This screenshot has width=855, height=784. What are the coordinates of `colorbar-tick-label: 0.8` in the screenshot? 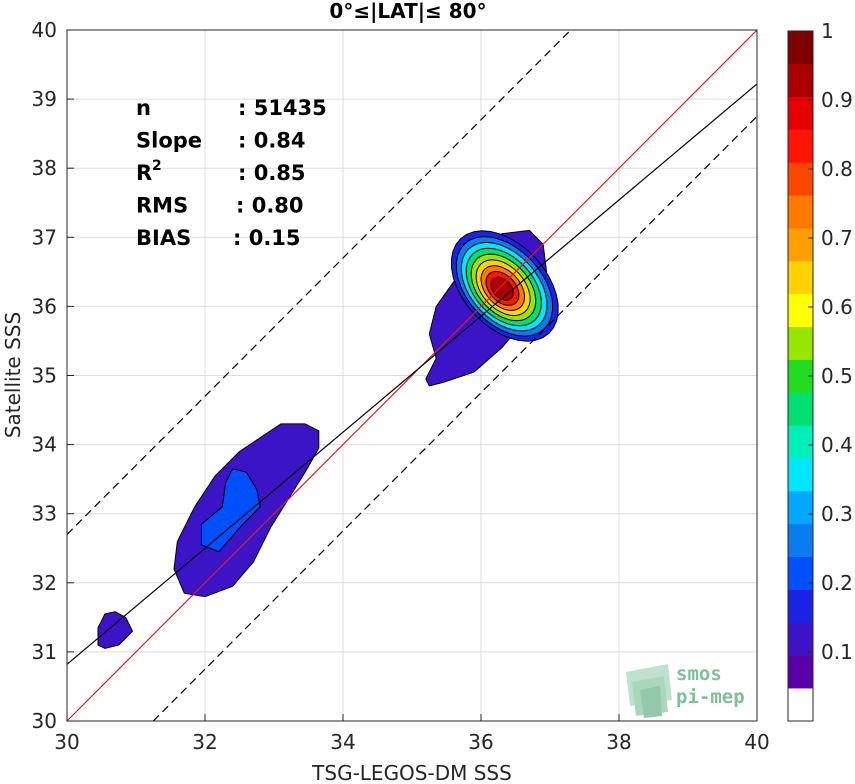 It's located at (837, 169).